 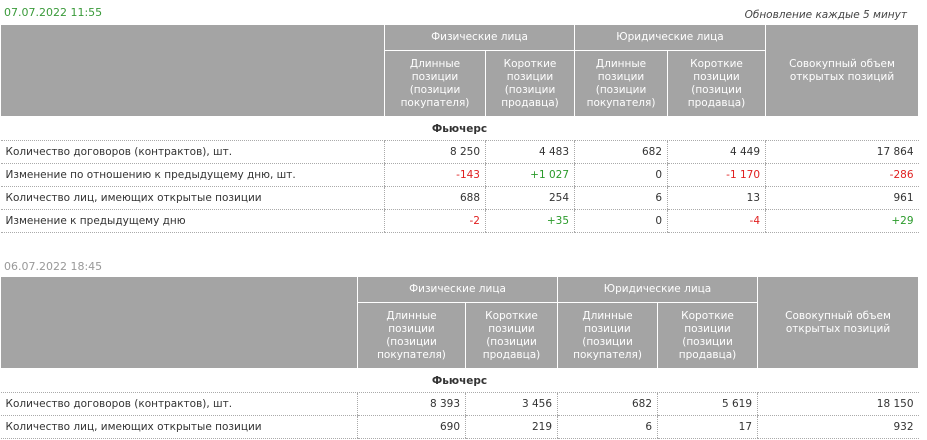 I want to click on value-cell: 13, so click(x=716, y=198).